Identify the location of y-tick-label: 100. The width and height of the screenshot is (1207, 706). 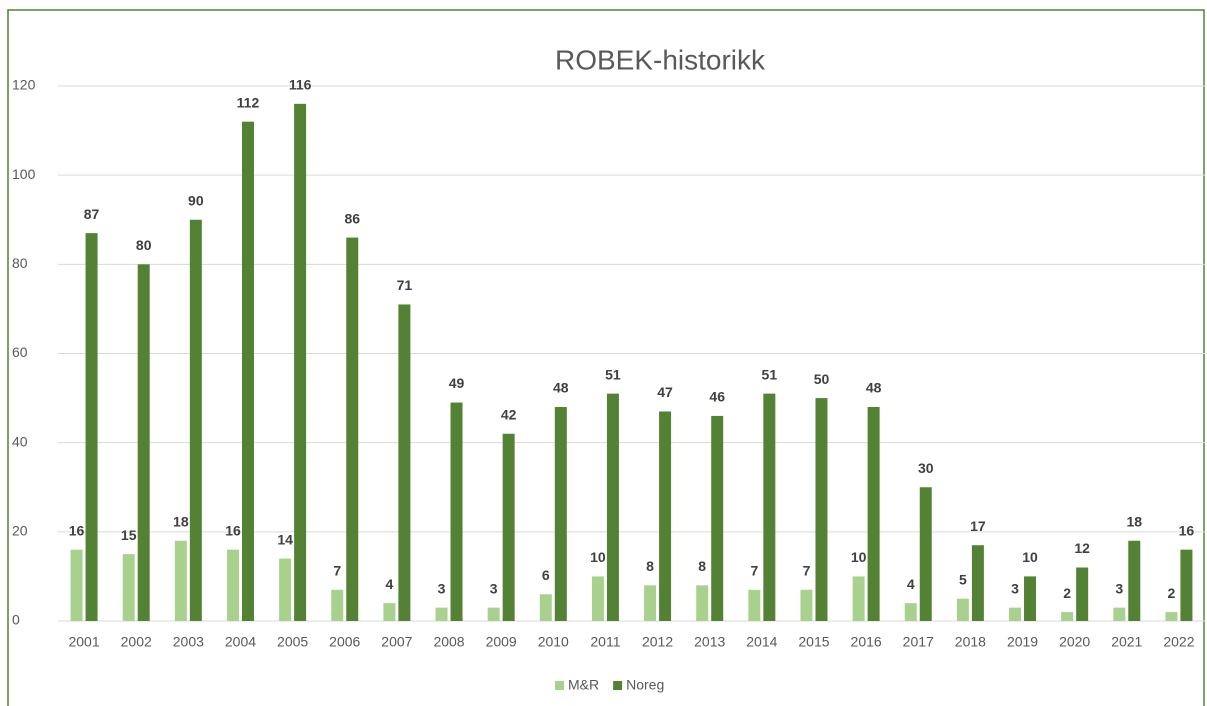
(24, 174).